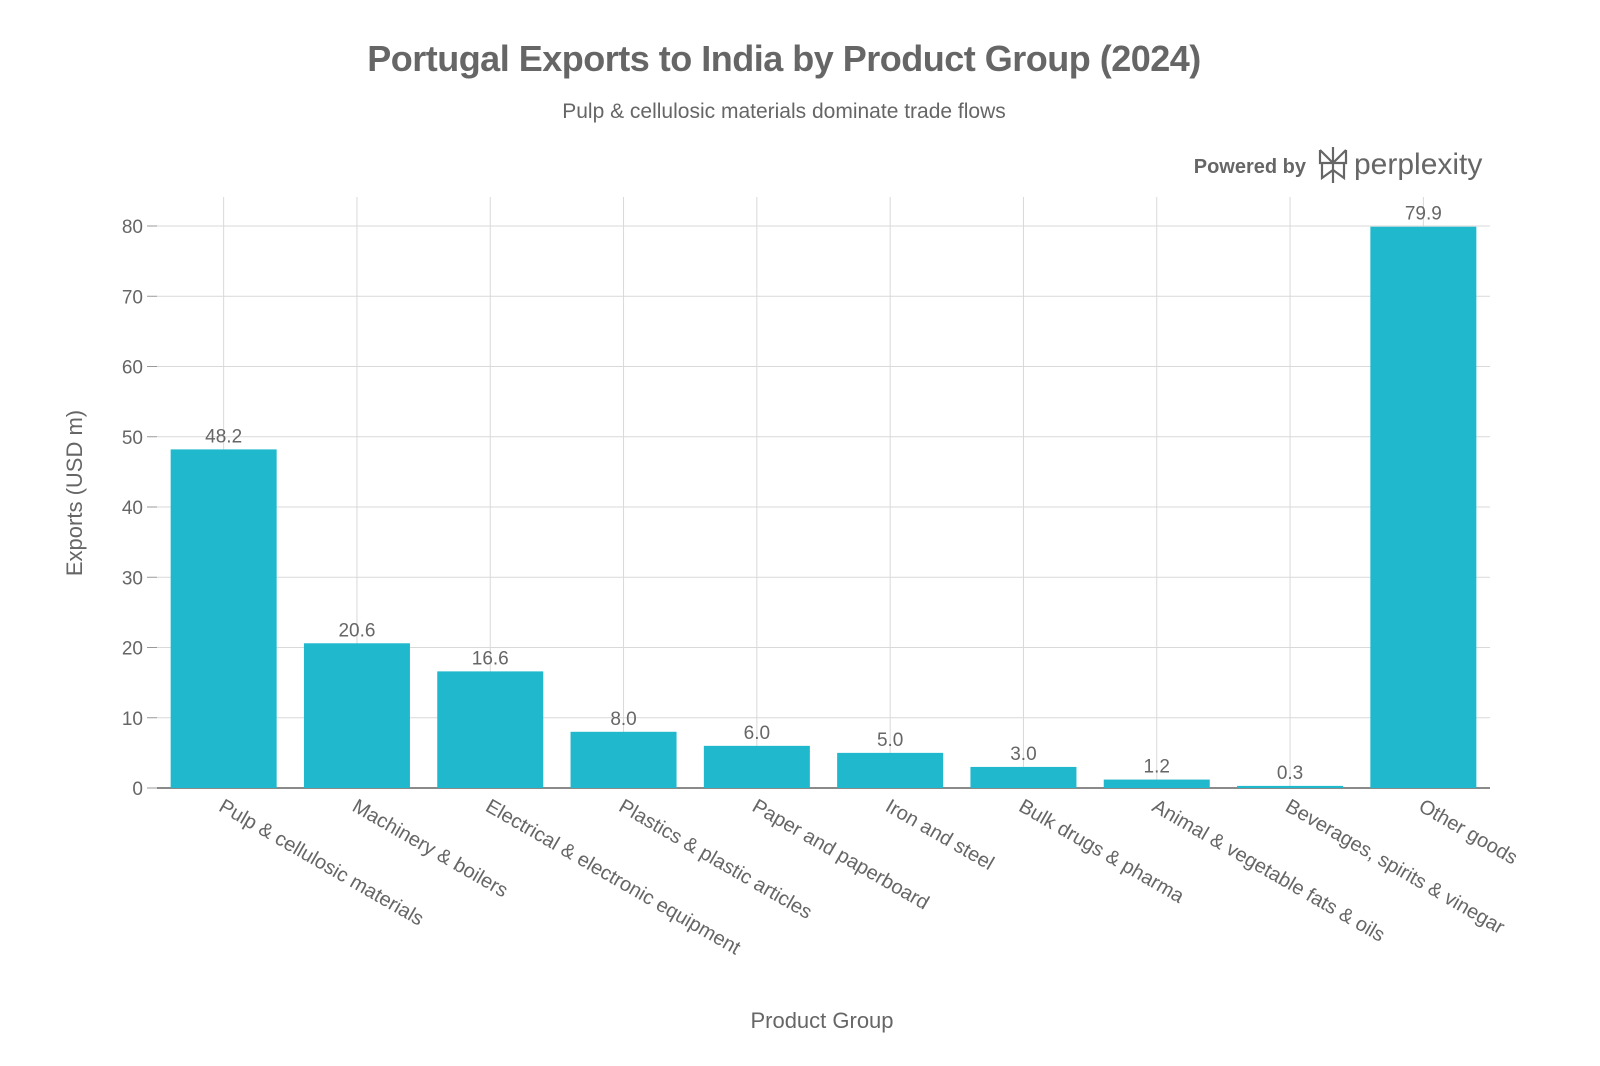 The image size is (1600, 1066). What do you see at coordinates (132, 578) in the screenshot?
I see `y-tick-label: 30` at bounding box center [132, 578].